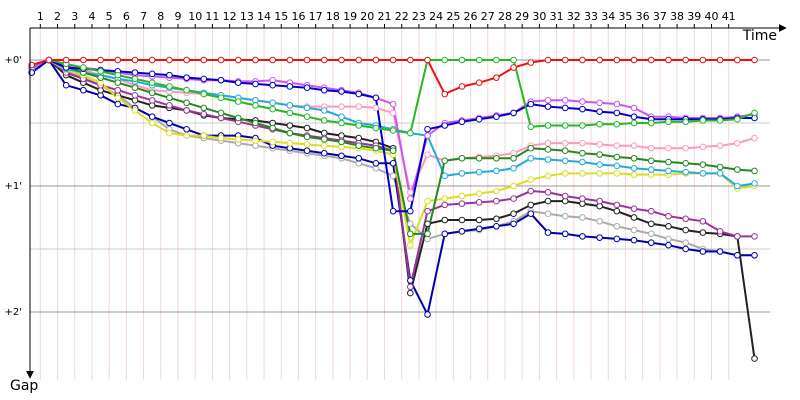  I want to click on x-tick-label: 15, so click(281, 16).